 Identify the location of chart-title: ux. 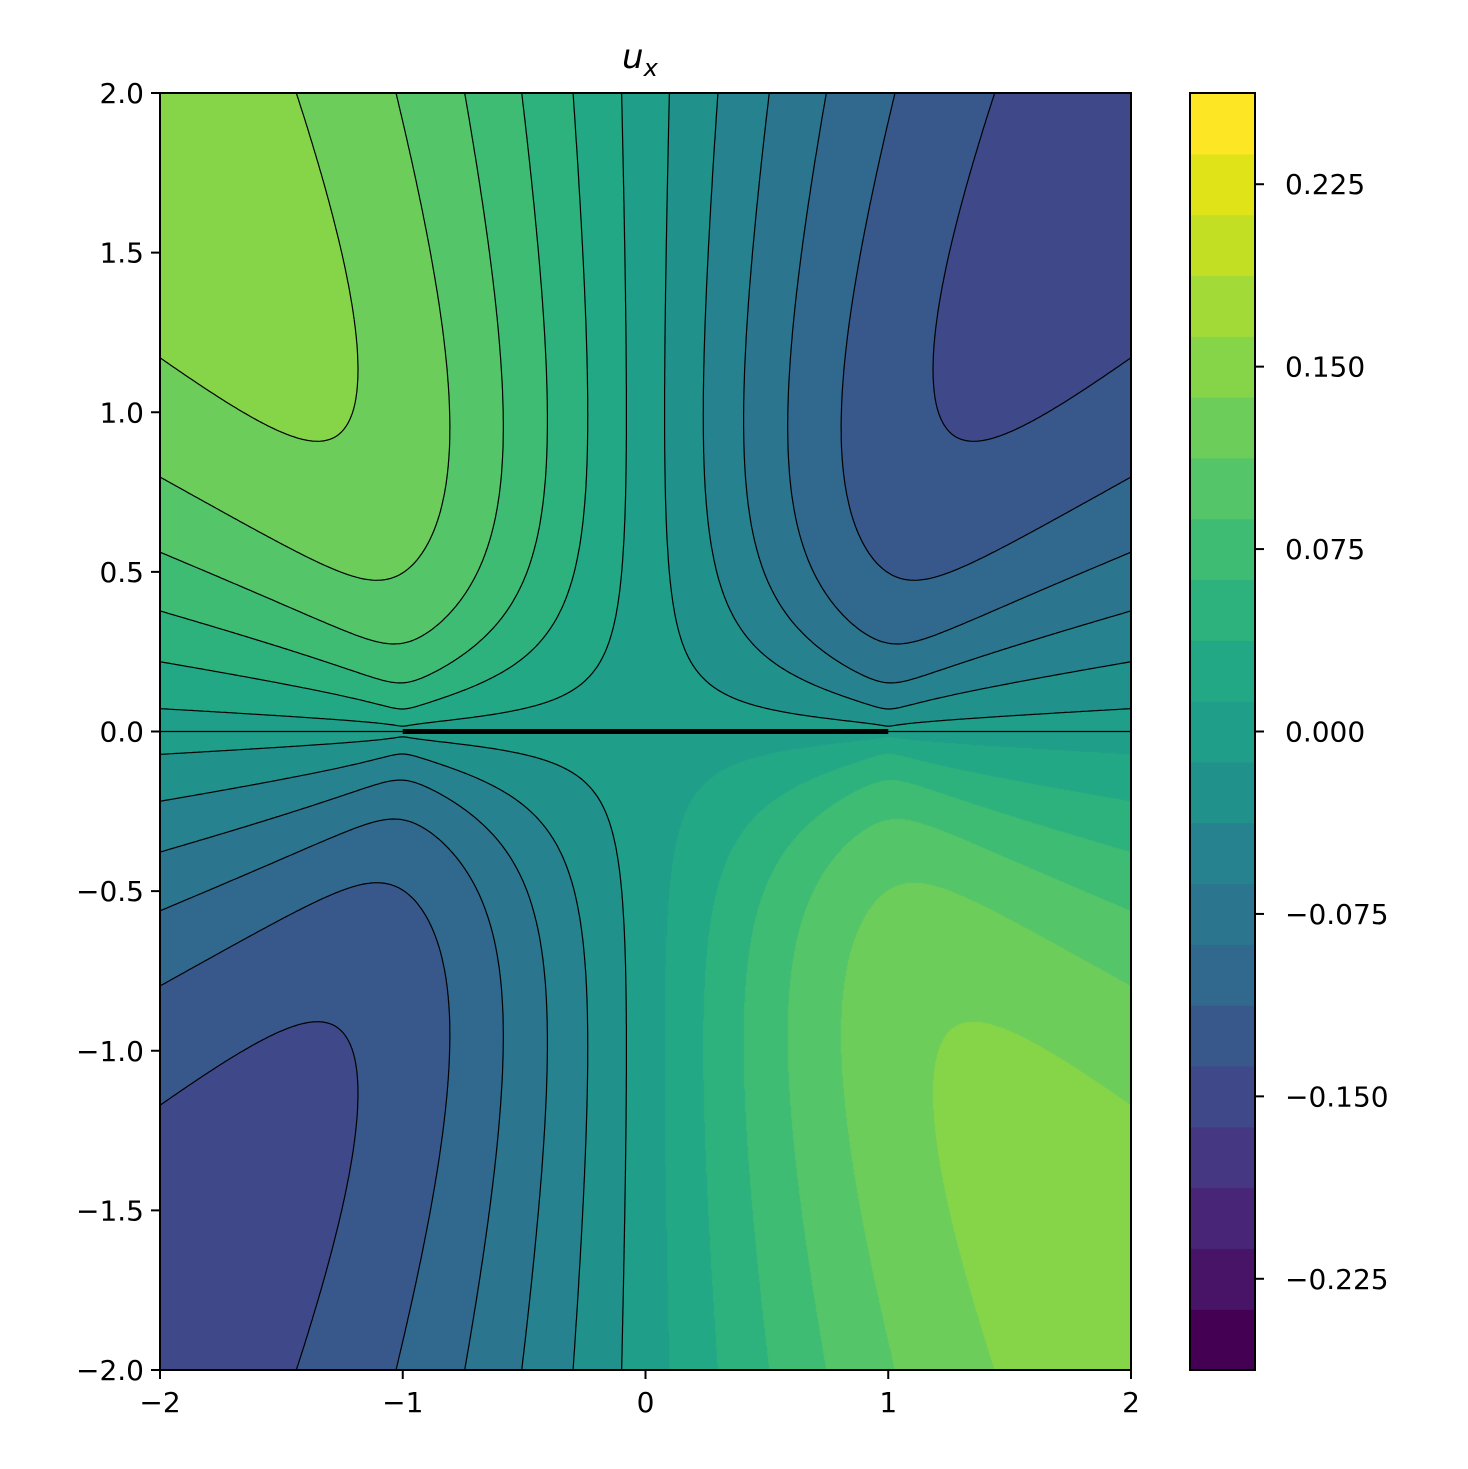
(640, 59).